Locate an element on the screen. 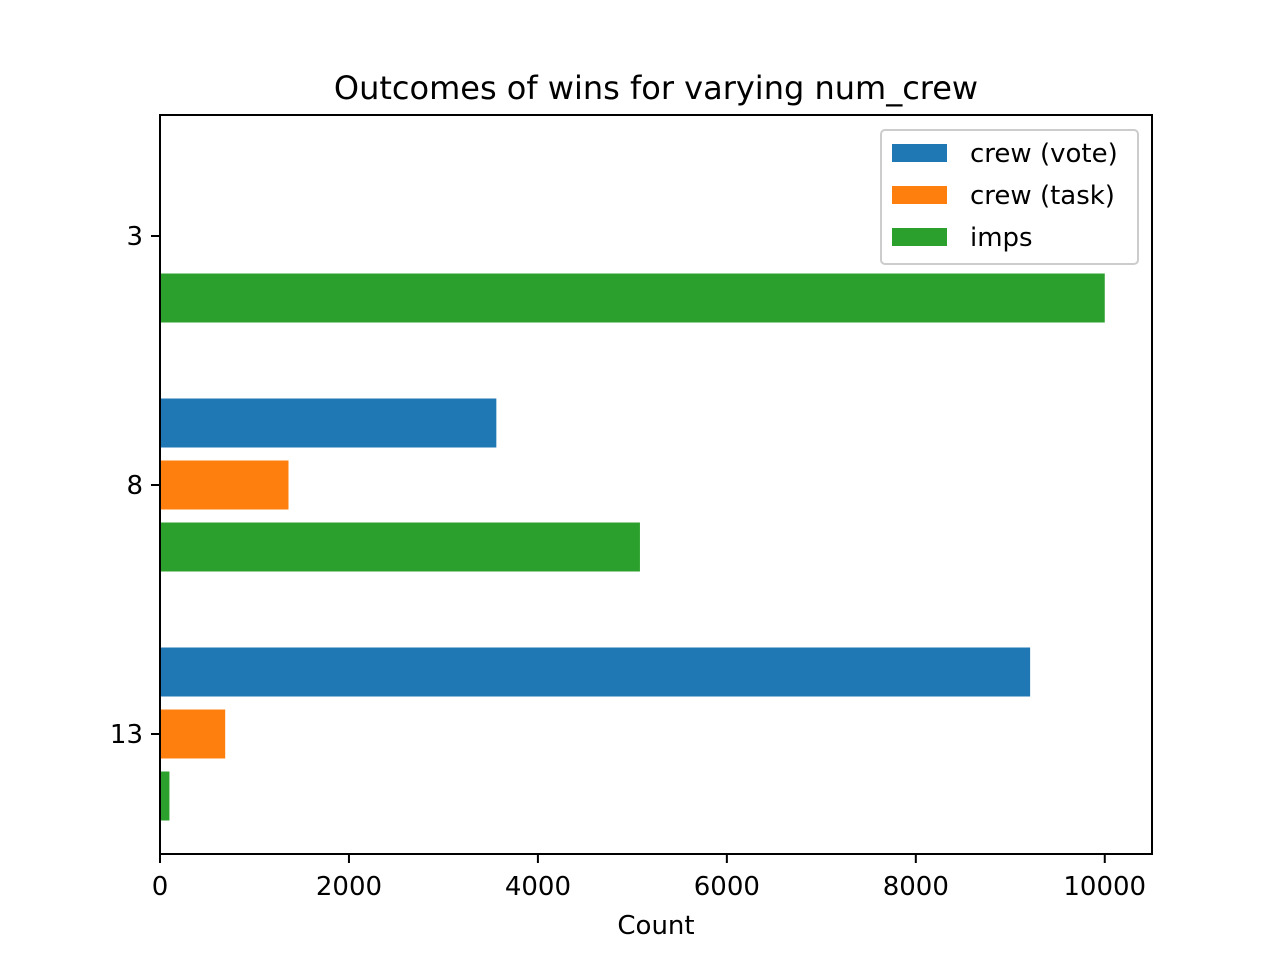 The image size is (1280, 960). x-tick-label: 6000 is located at coordinates (727, 887).